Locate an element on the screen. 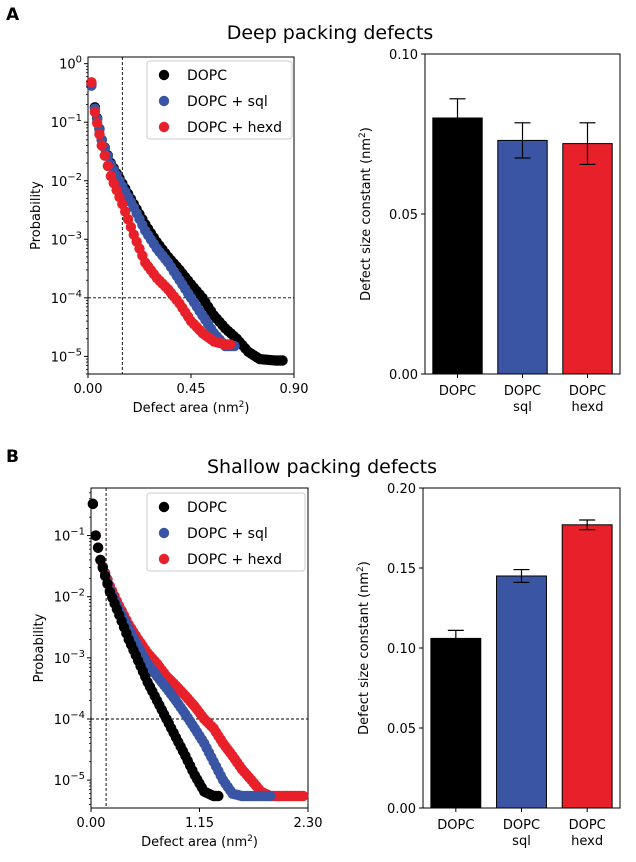 The image size is (636, 862). y-tick-label: 10⁰ is located at coordinates (70, 64).